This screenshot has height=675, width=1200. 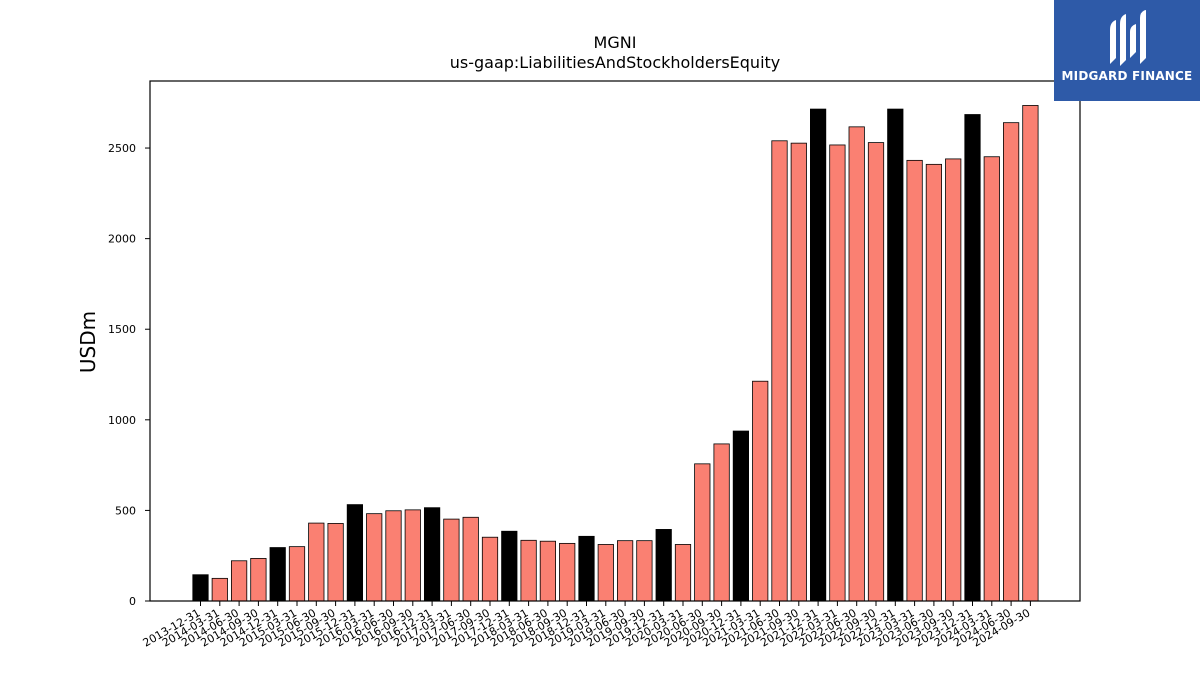 What do you see at coordinates (122, 420) in the screenshot?
I see `y-tick-label: 1000` at bounding box center [122, 420].